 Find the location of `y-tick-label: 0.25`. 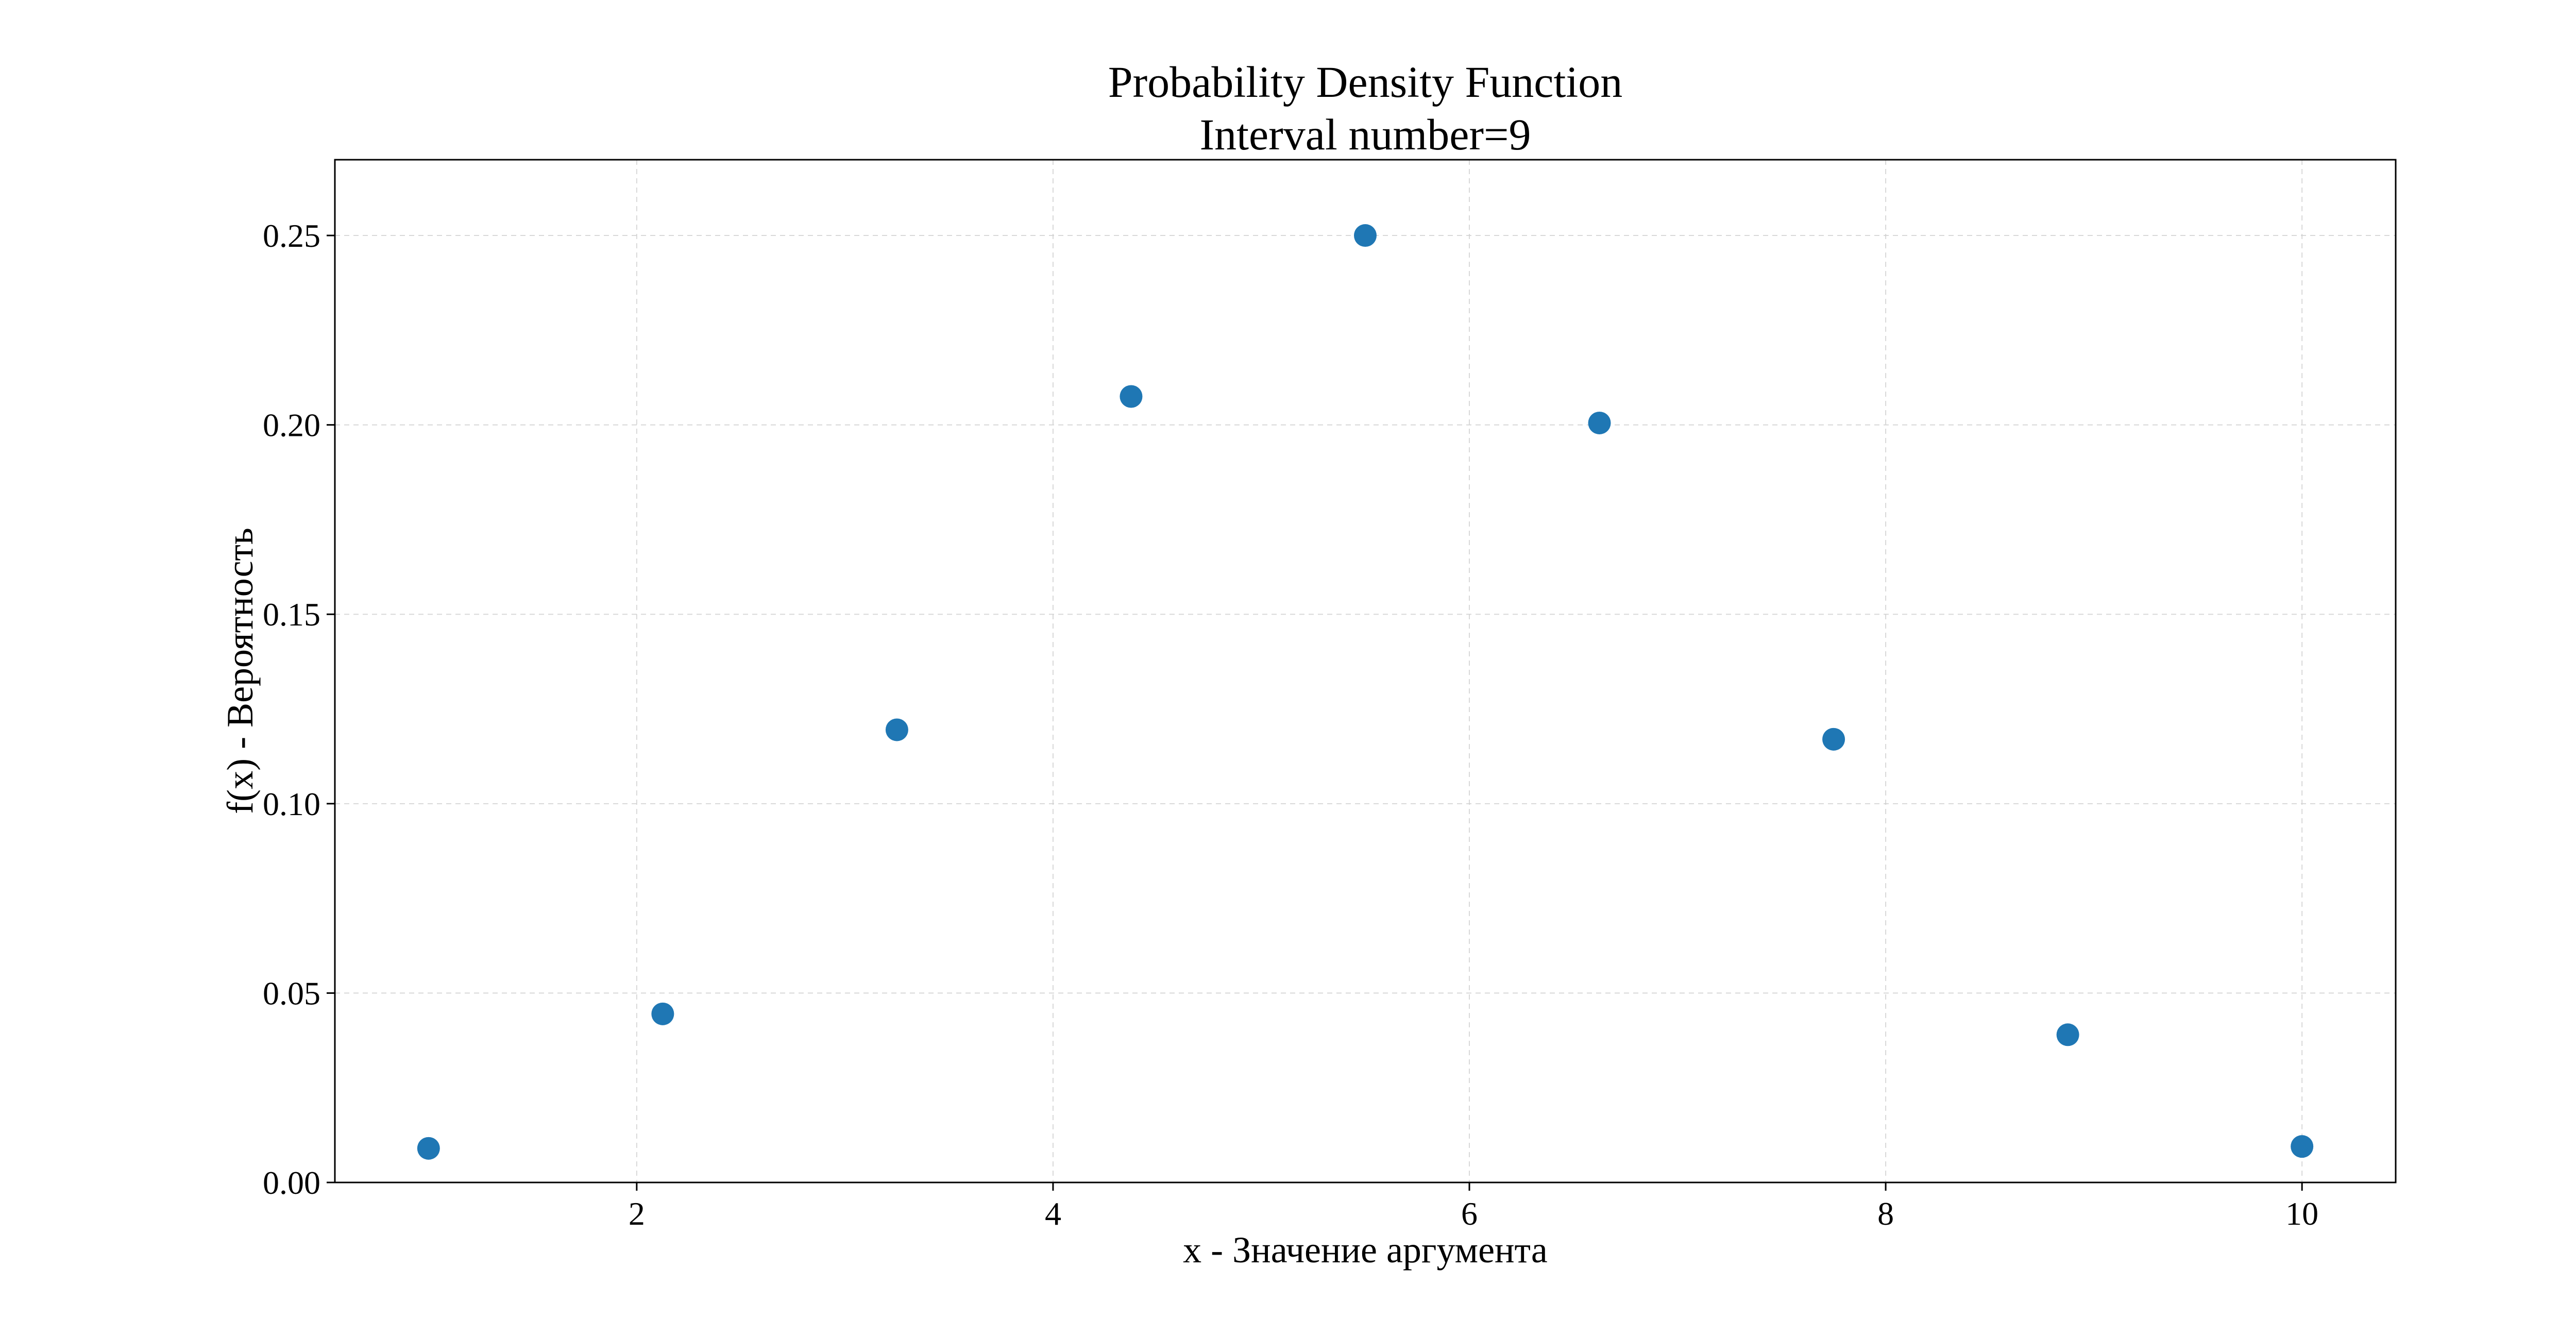

y-tick-label: 0.25 is located at coordinates (291, 235).